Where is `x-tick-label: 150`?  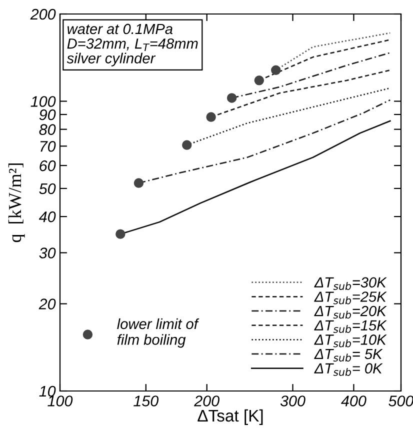 x-tick-label: 150 is located at coordinates (146, 401).